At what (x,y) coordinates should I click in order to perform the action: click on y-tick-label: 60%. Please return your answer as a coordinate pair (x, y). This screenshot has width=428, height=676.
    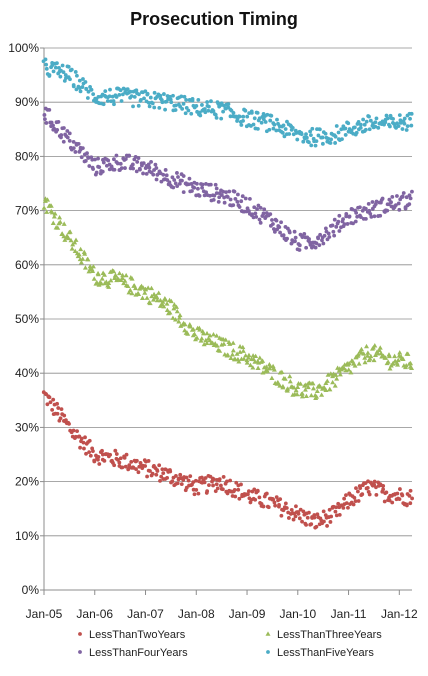
    Looking at the image, I should click on (27, 265).